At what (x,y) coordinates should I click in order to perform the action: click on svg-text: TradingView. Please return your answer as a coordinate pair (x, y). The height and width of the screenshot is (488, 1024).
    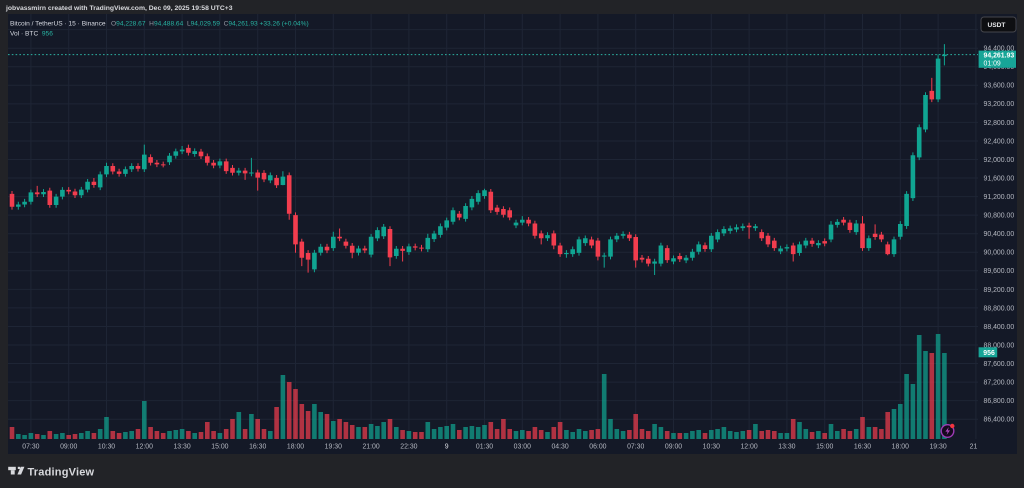
    Looking at the image, I should click on (61, 473).